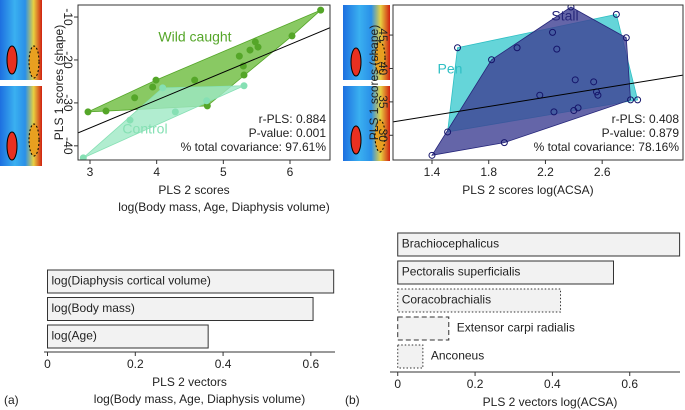 The width and height of the screenshot is (685, 410). What do you see at coordinates (461, 272) in the screenshot?
I see `bar-label: Pectoralis superficialis` at bounding box center [461, 272].